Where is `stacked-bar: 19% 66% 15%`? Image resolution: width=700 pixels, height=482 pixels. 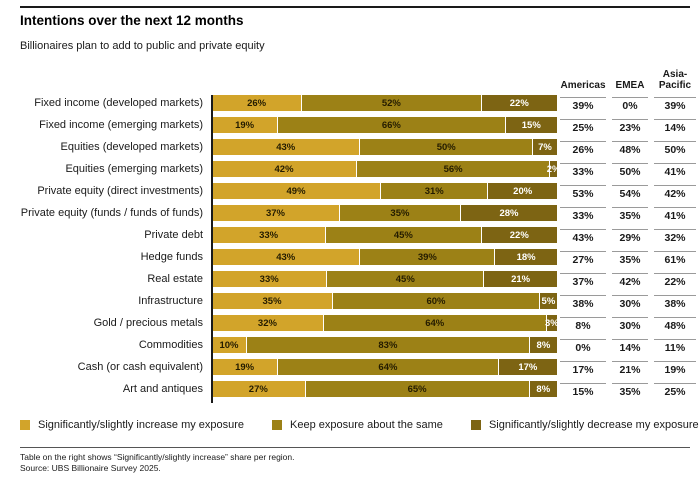 stacked-bar: 19% 66% 15% is located at coordinates (384, 125).